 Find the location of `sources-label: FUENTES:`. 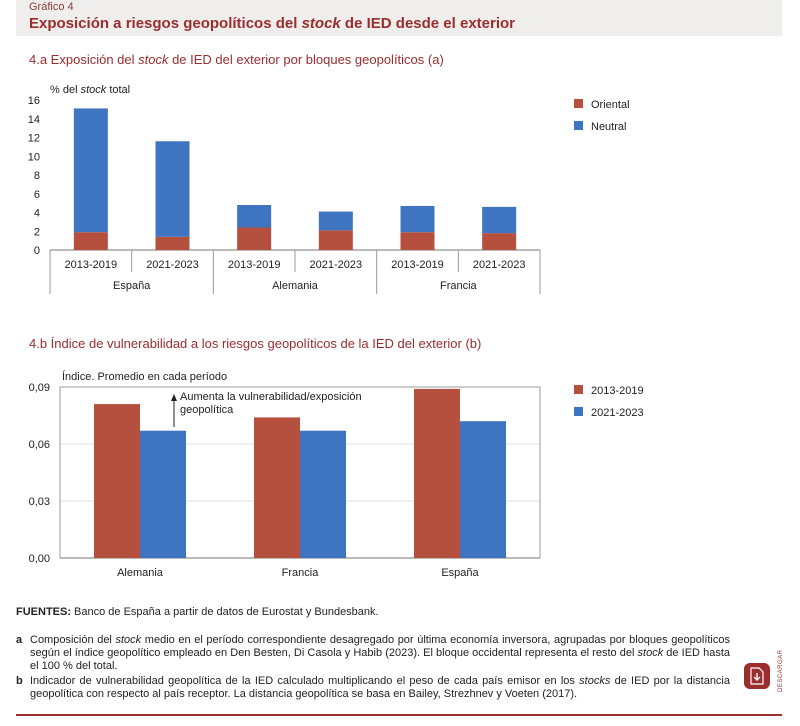

sources-label: FUENTES: is located at coordinates (43, 612).